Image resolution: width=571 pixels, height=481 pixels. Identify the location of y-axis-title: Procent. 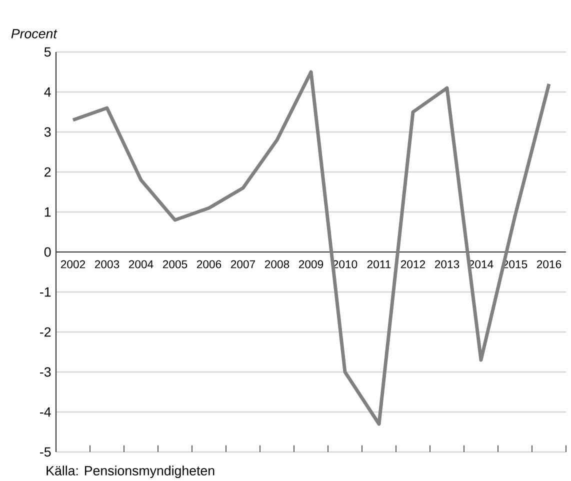
(34, 33).